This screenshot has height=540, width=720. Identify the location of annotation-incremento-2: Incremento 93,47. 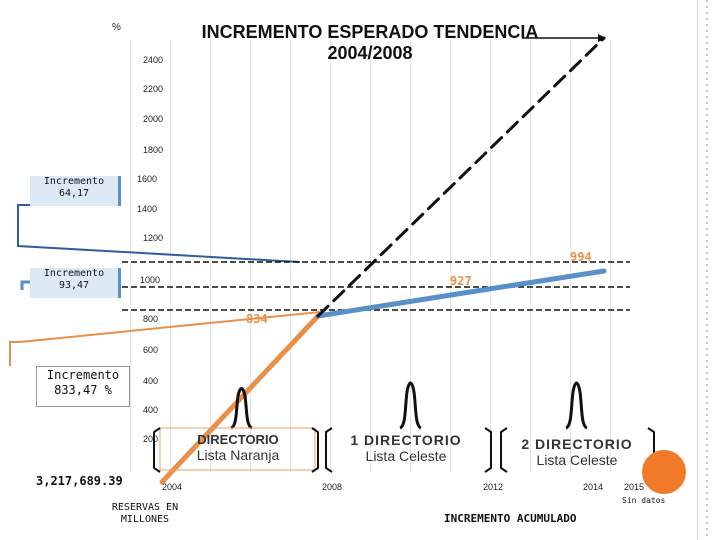
(75, 283).